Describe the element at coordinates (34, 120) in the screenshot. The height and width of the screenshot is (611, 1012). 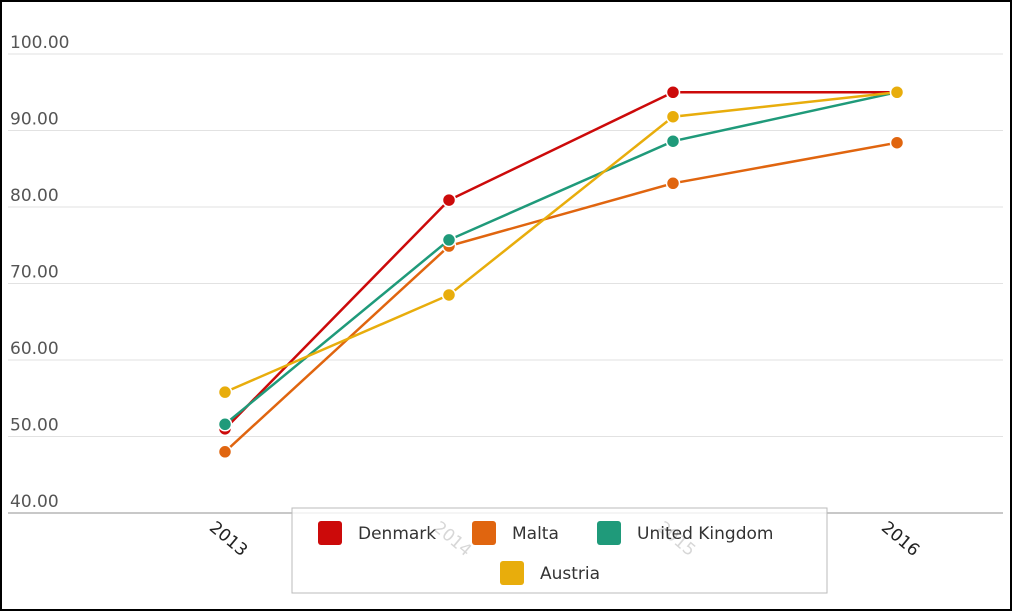
I see `y-tick-label: 90.00` at that location.